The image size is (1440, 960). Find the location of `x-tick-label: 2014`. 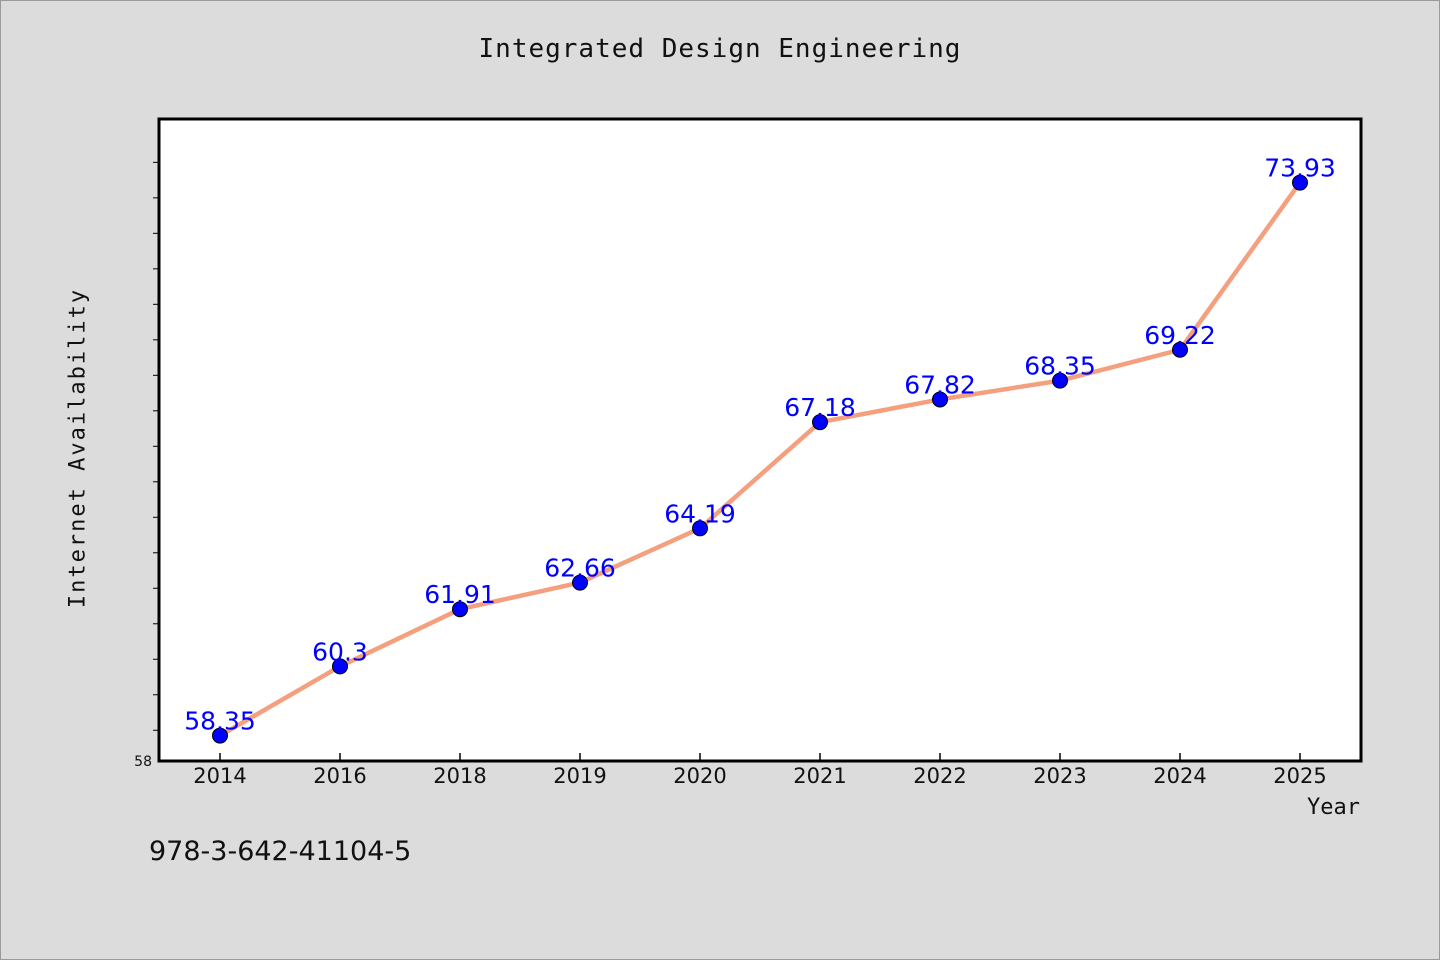

x-tick-label: 2014 is located at coordinates (219, 776).